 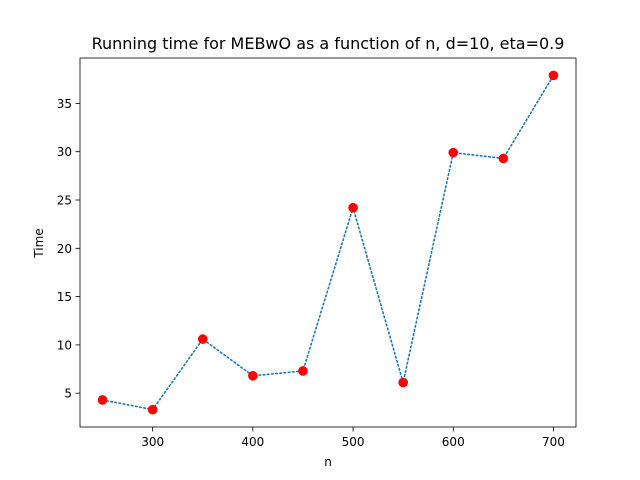 I want to click on x-tick-label: 300, so click(x=152, y=442).